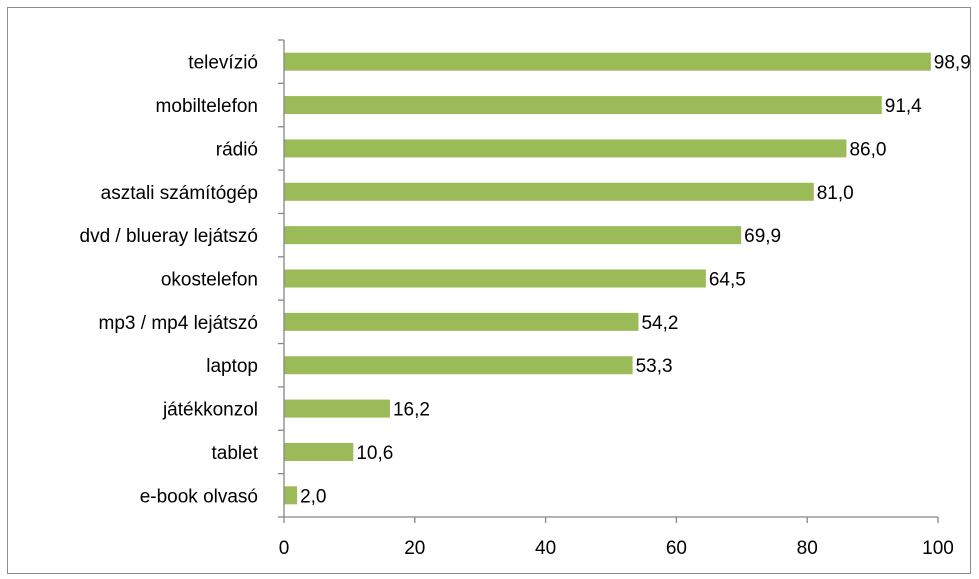  I want to click on category-label: mp3 / mp4 lejátszó, so click(178, 323).